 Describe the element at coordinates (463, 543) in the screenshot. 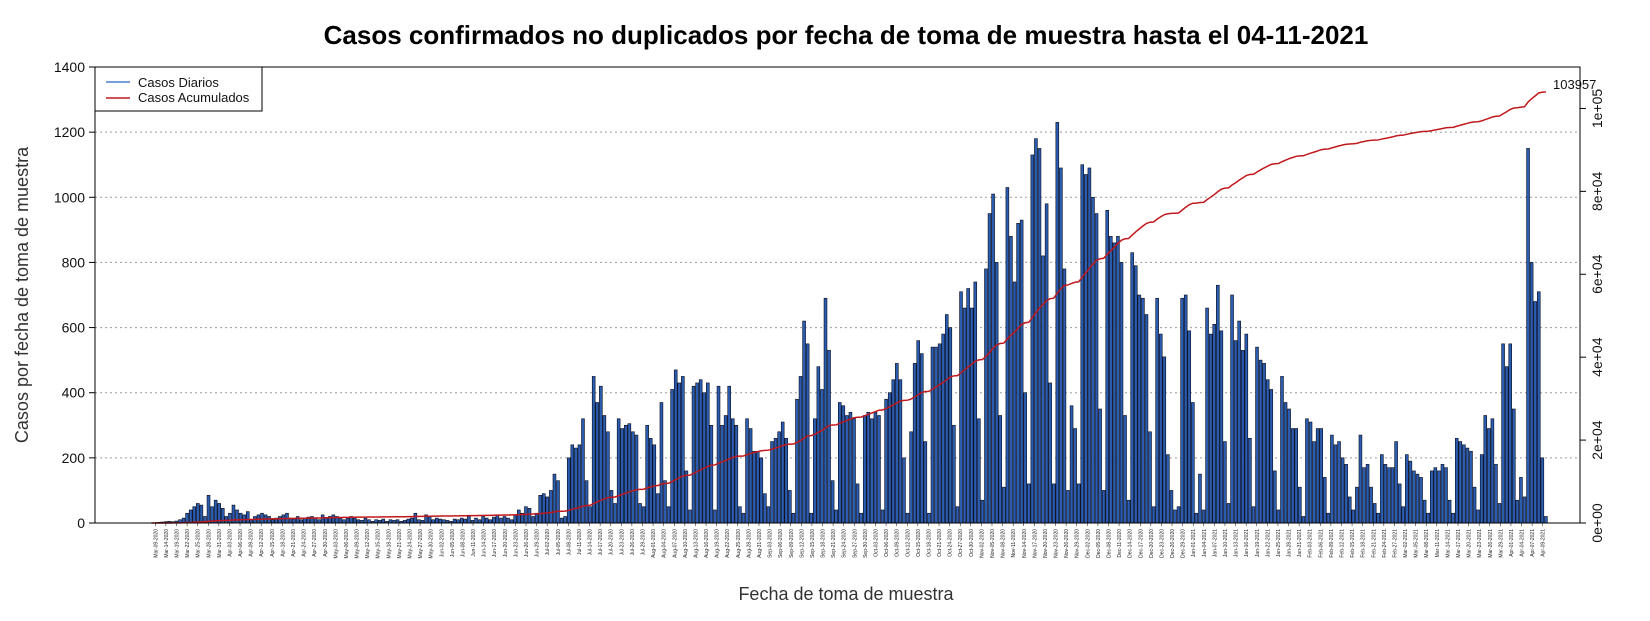

I see `x-tick-label: Jun-08-2020` at that location.